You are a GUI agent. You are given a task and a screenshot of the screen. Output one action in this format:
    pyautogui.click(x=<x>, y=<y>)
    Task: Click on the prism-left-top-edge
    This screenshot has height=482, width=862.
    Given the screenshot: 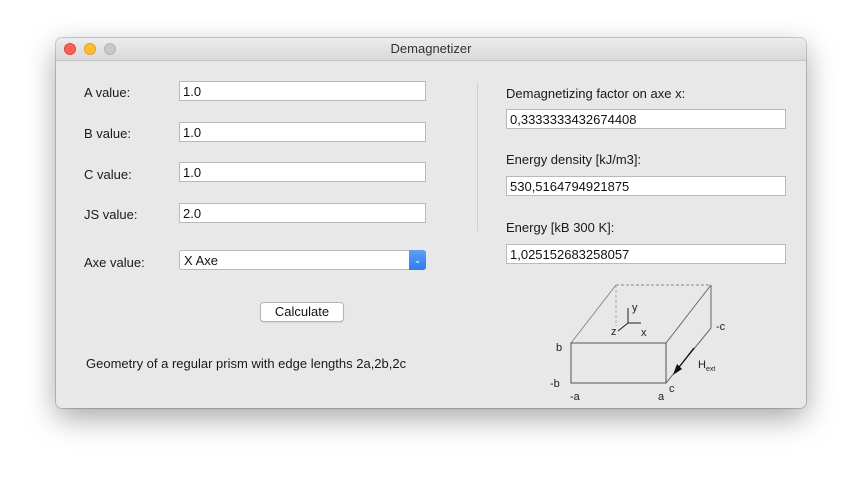 What is the action you would take?
    pyautogui.click(x=593, y=314)
    